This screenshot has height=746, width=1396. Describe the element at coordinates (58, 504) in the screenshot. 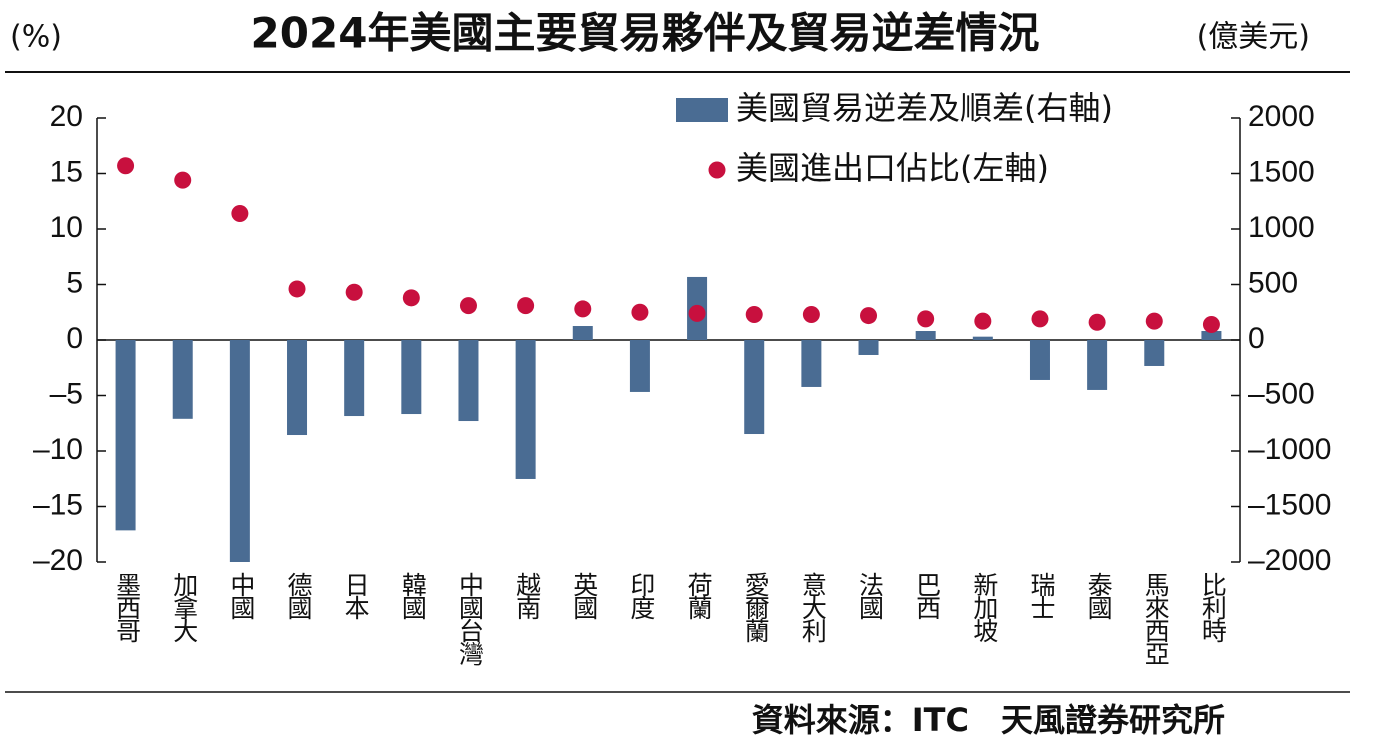

I see `y-tick-label: –15` at that location.